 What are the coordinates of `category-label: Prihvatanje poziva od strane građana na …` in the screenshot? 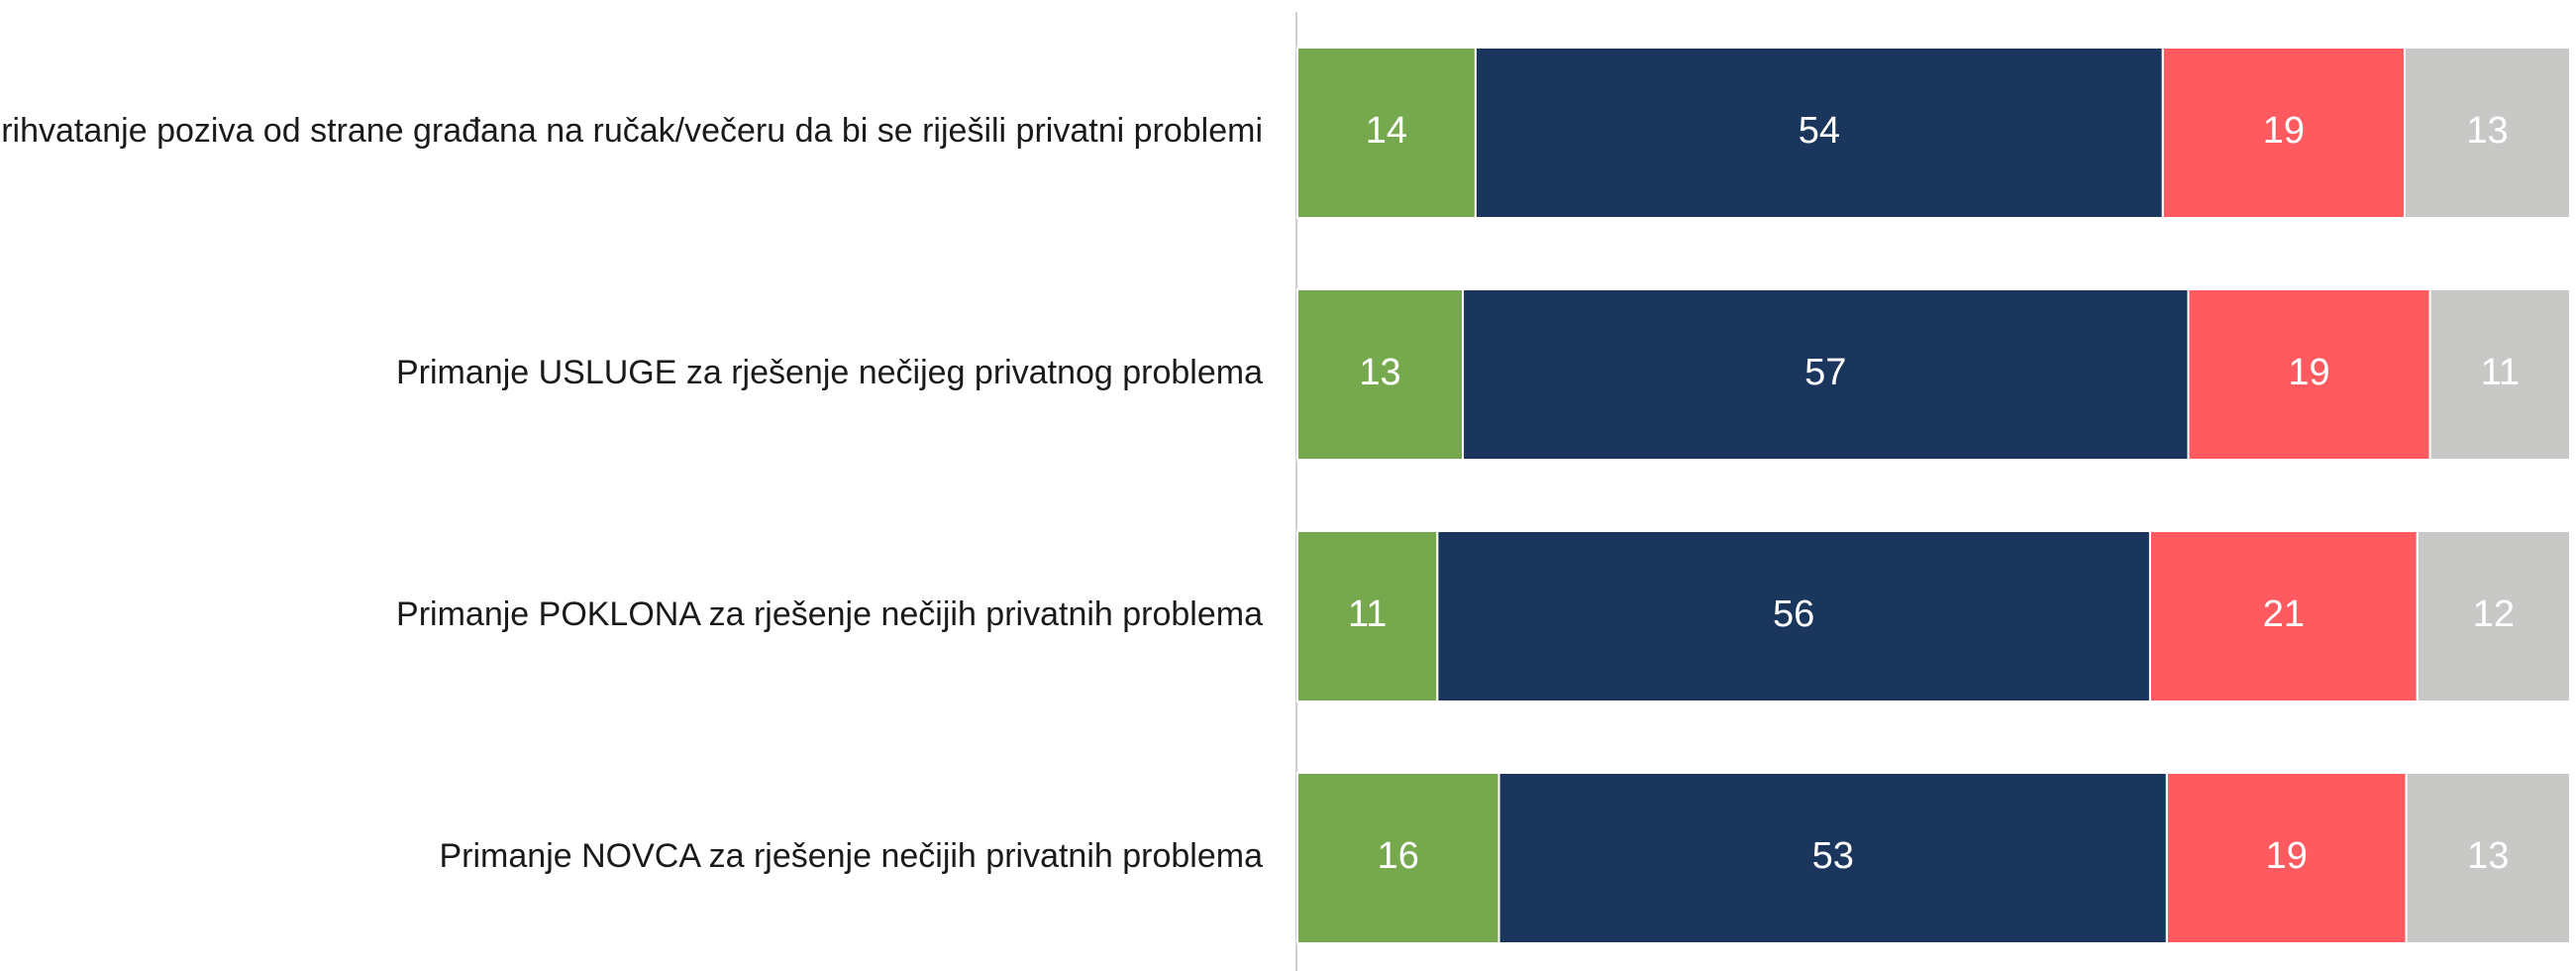 It's located at (631, 131).